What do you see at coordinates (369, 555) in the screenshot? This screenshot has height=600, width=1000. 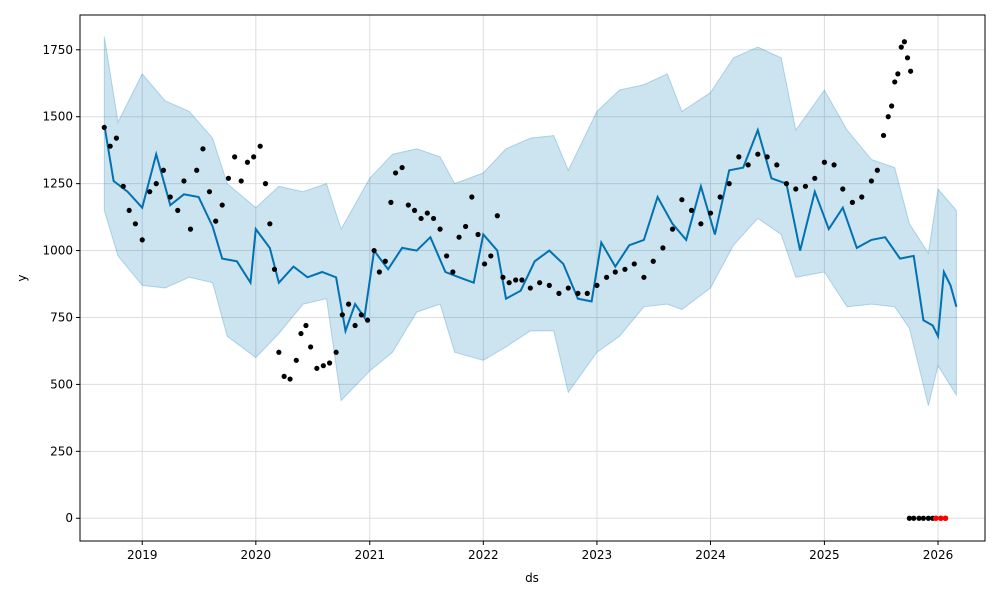 I see `x-tick-label: 2021` at bounding box center [369, 555].